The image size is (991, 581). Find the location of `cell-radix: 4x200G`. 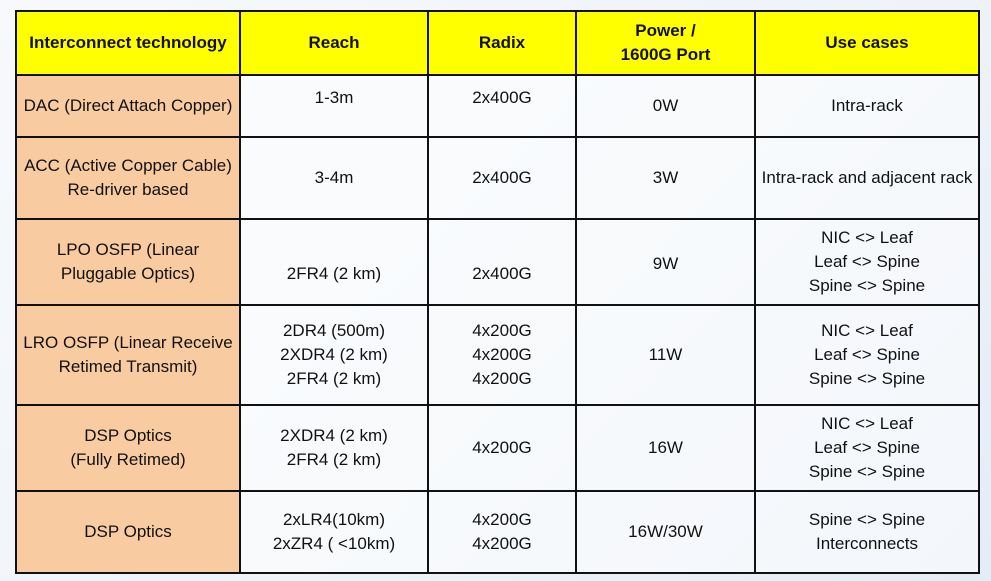

cell-radix: 4x200G is located at coordinates (502, 448).